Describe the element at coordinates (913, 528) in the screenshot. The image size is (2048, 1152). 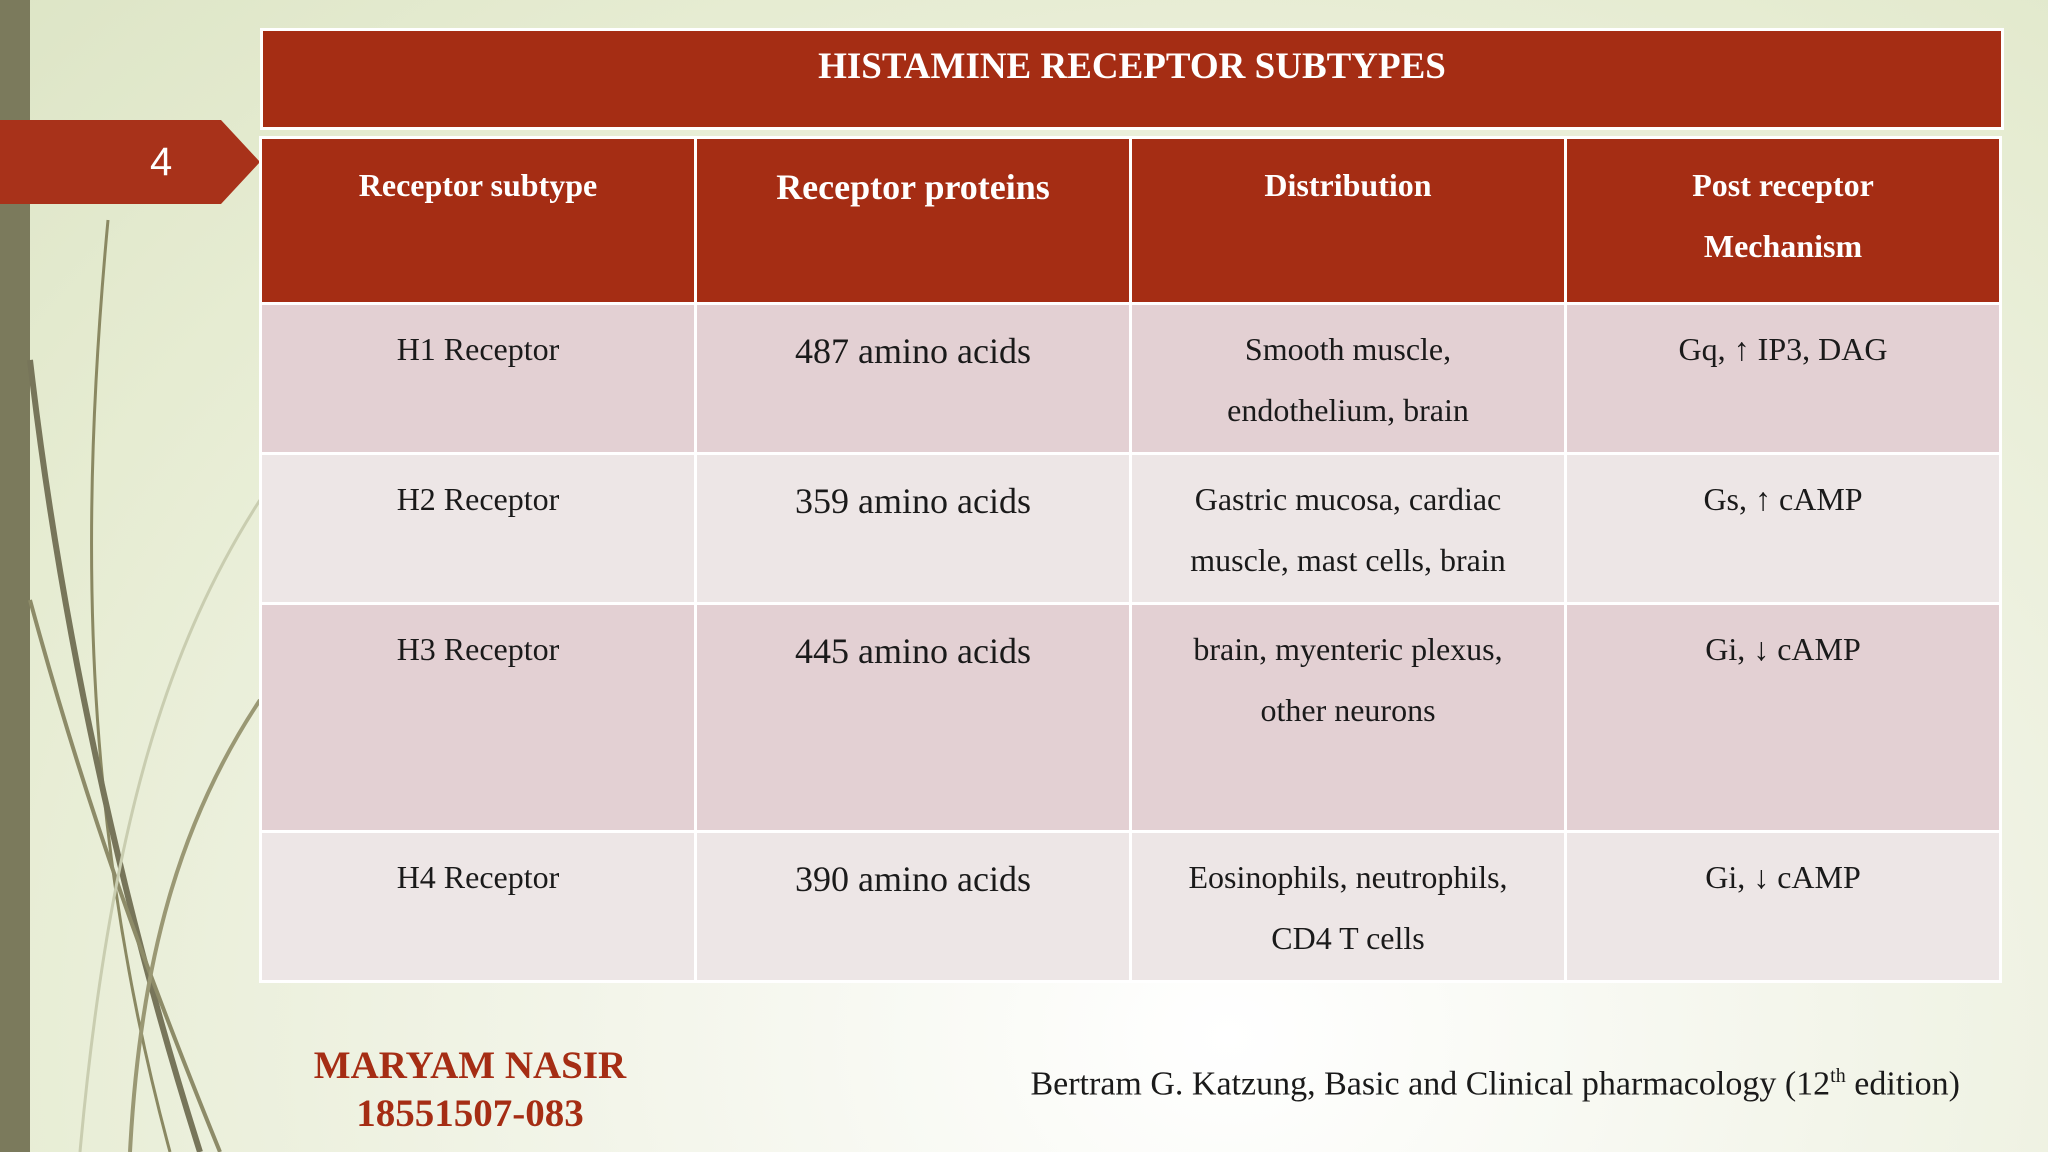
I see `cell-proteins: 359 amino acids` at that location.